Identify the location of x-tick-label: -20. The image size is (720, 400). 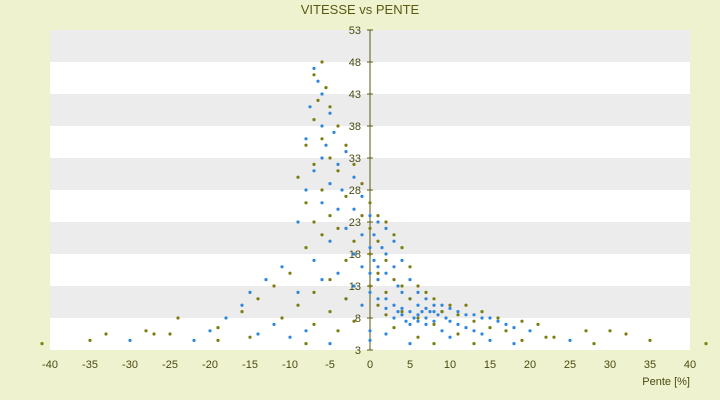
(210, 365).